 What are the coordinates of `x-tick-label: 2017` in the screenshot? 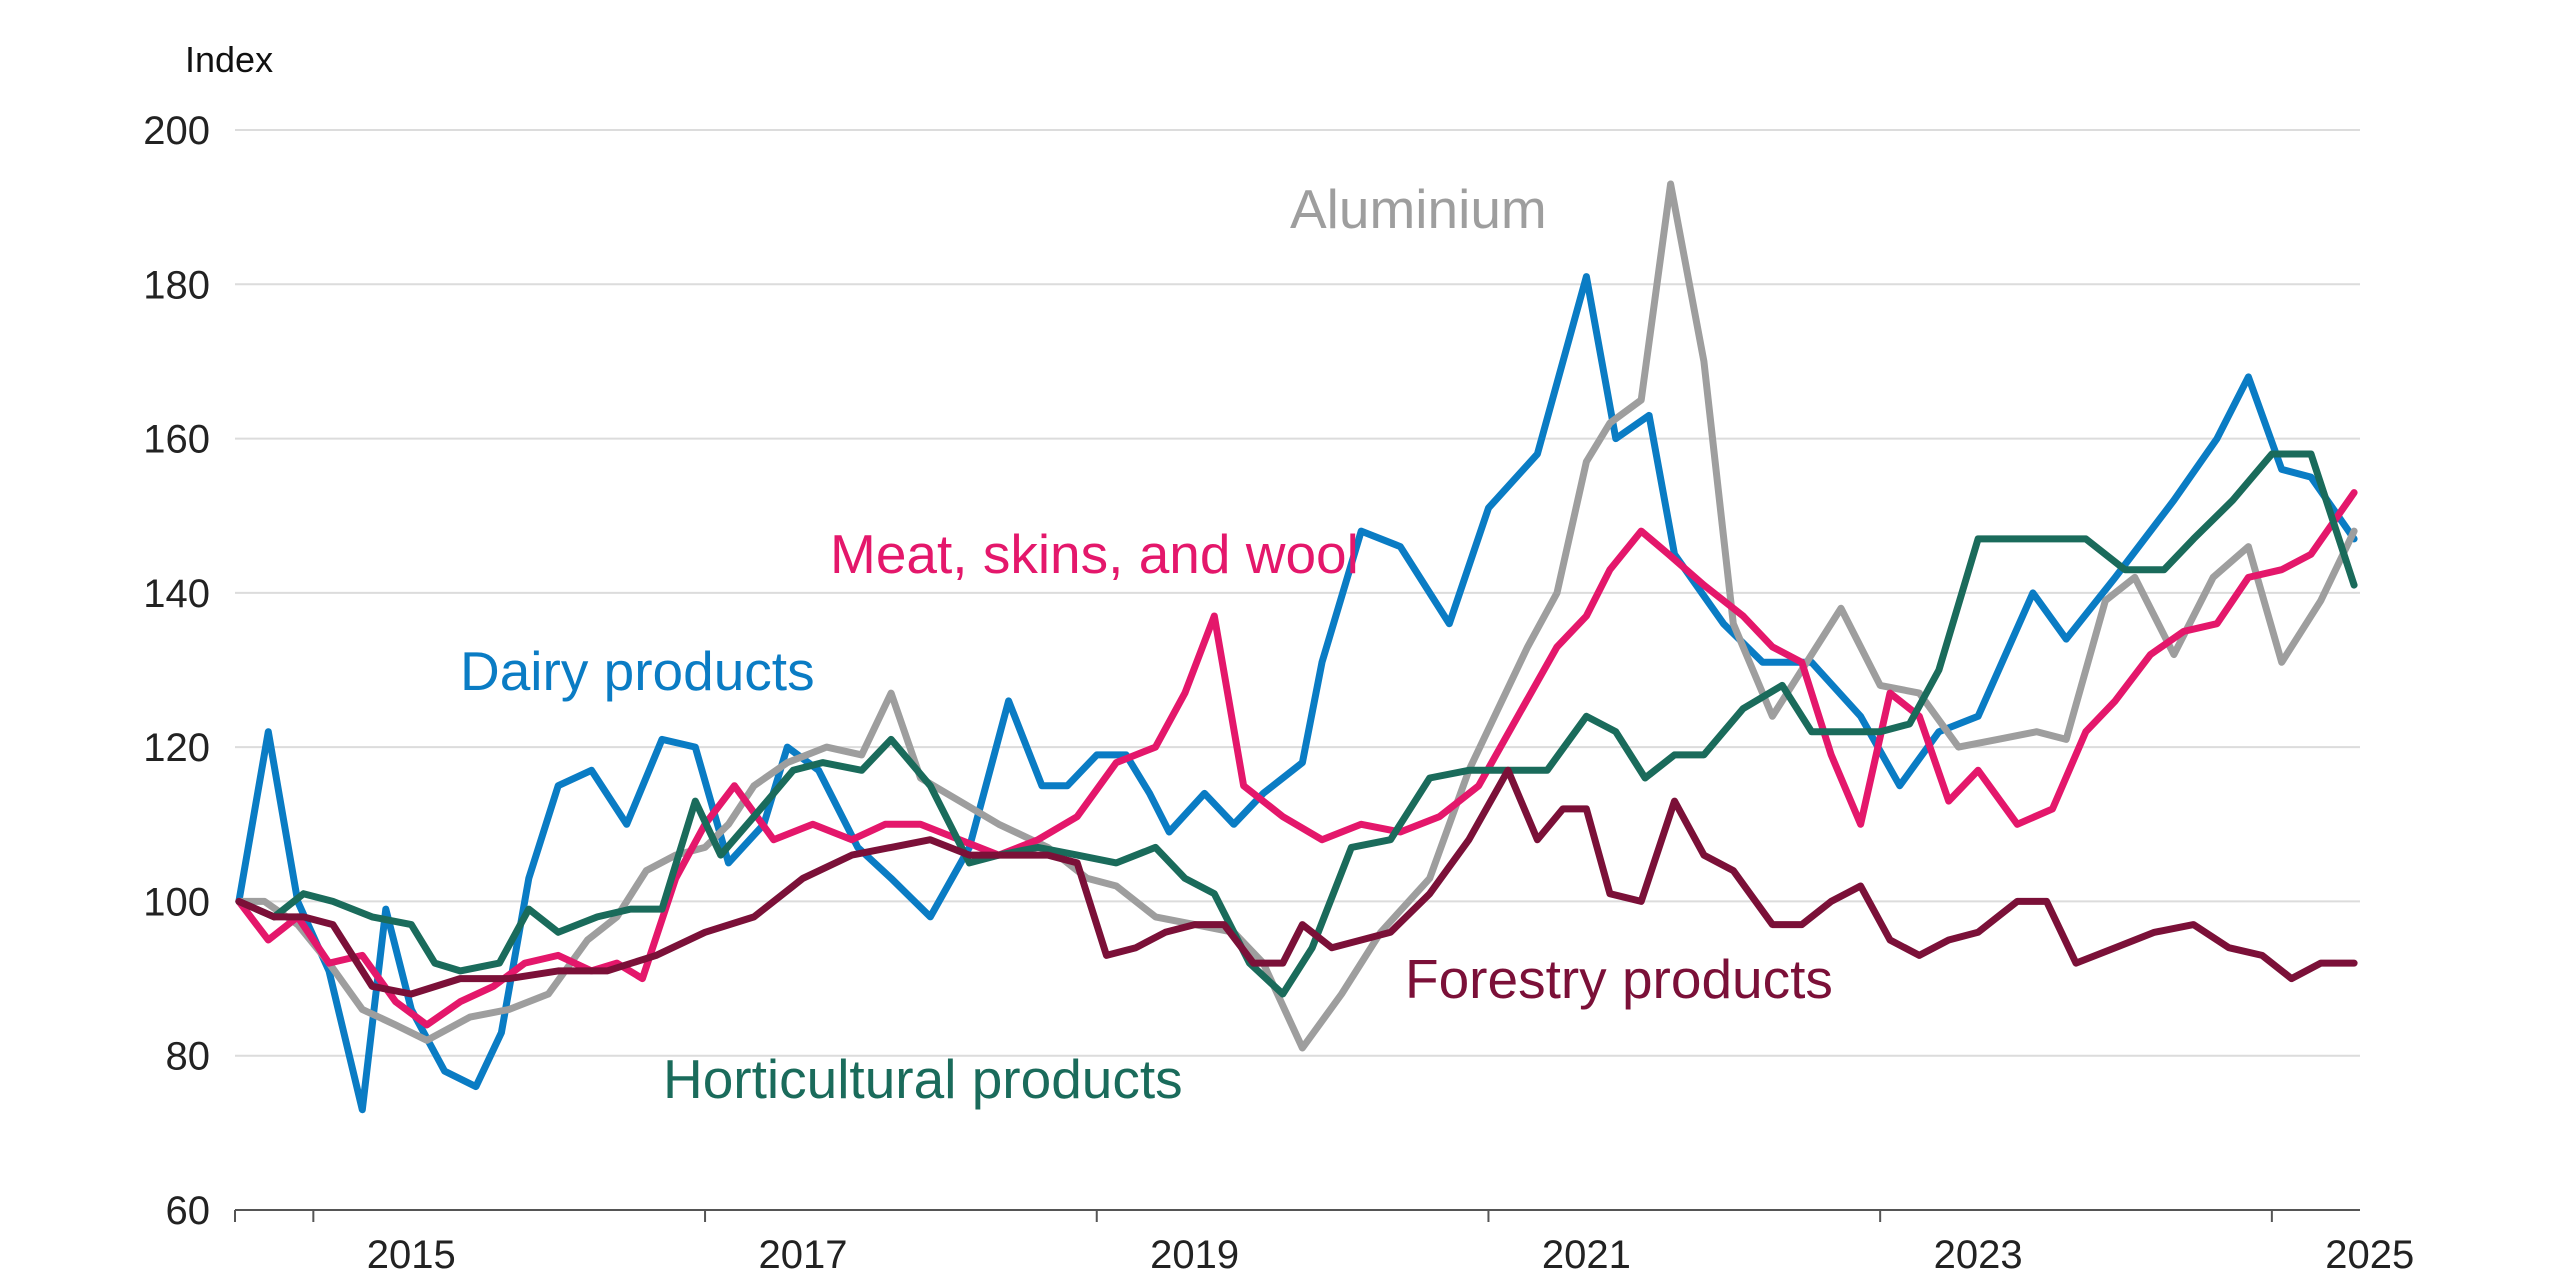 It's located at (802, 1255).